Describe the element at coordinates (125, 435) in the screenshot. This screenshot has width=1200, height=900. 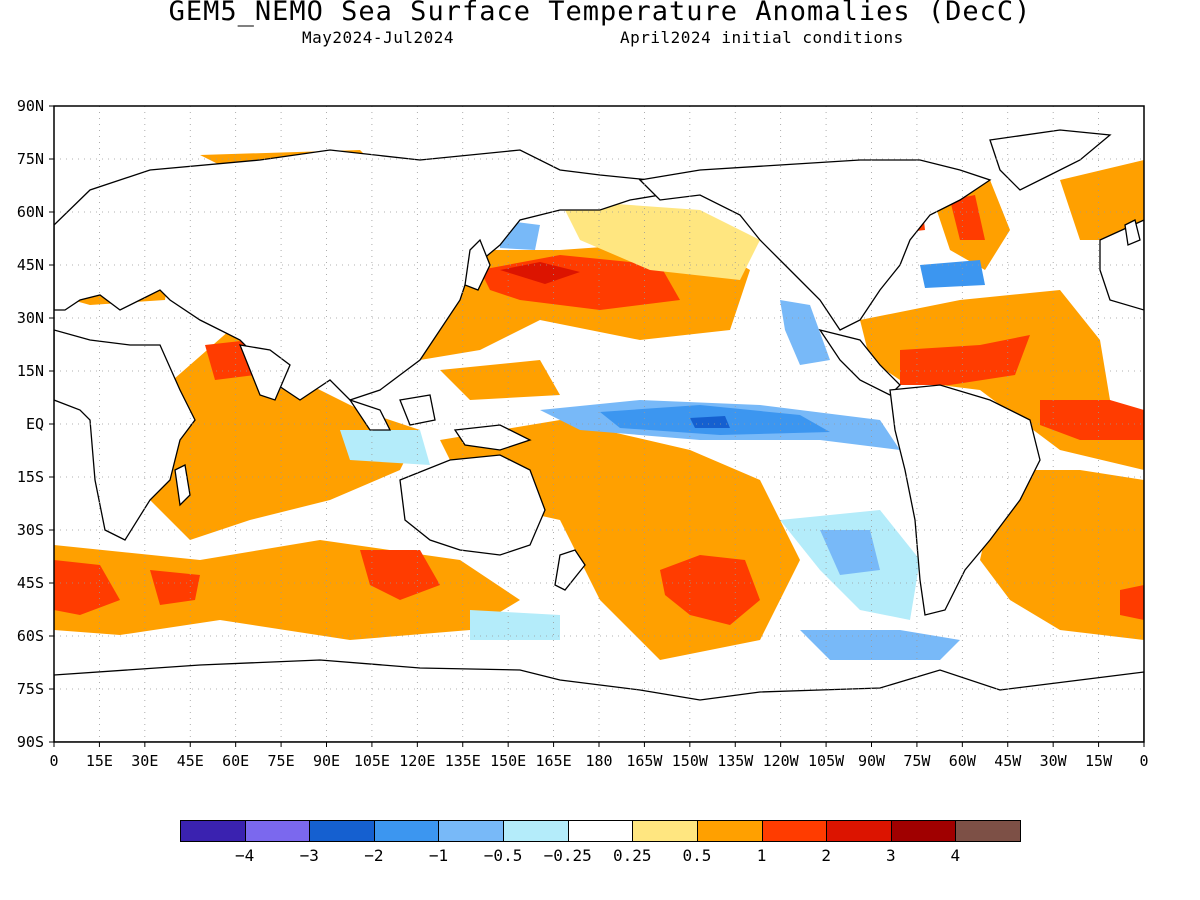
I see `africa-land` at that location.